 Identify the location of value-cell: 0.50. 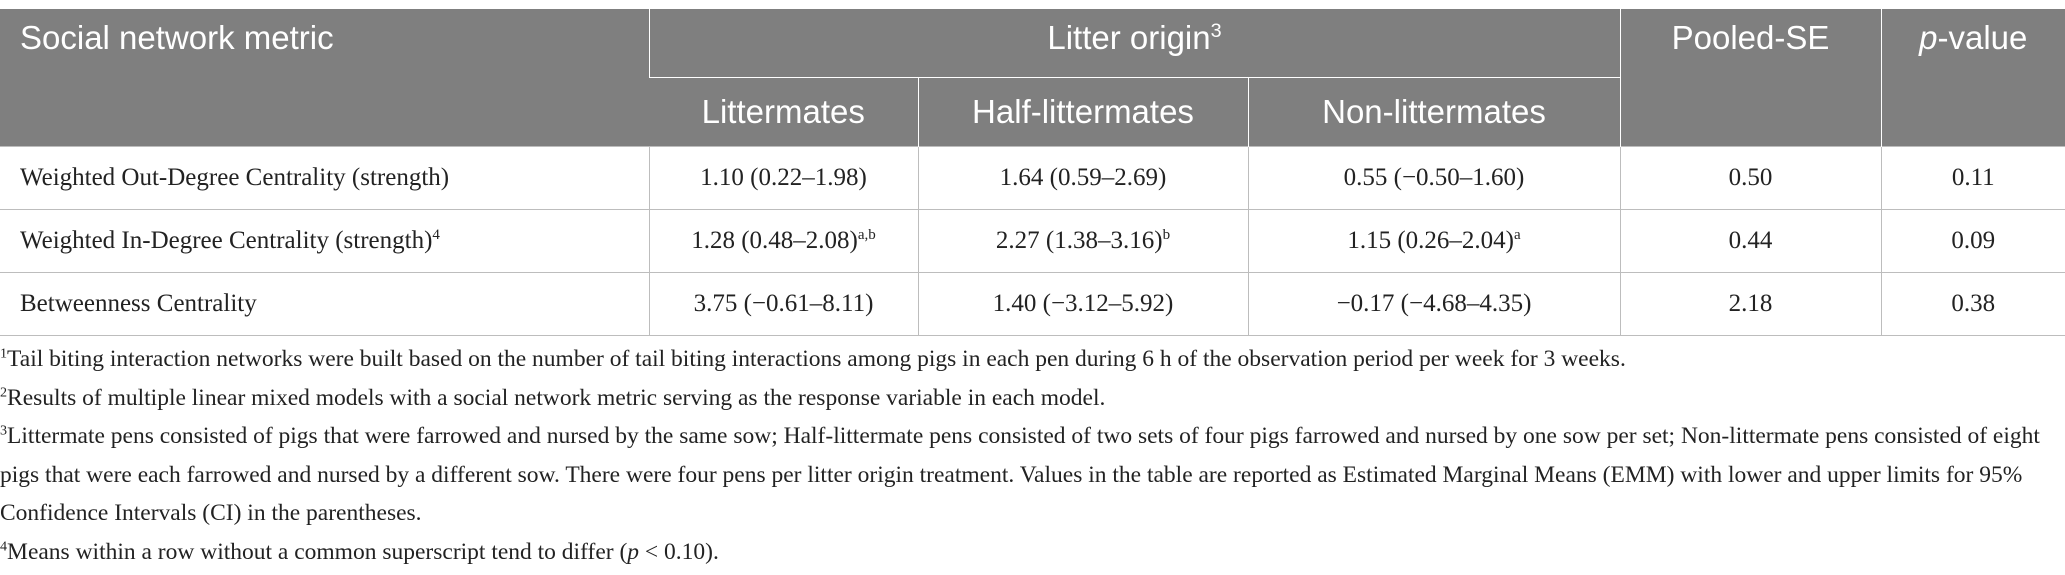
(1750, 177).